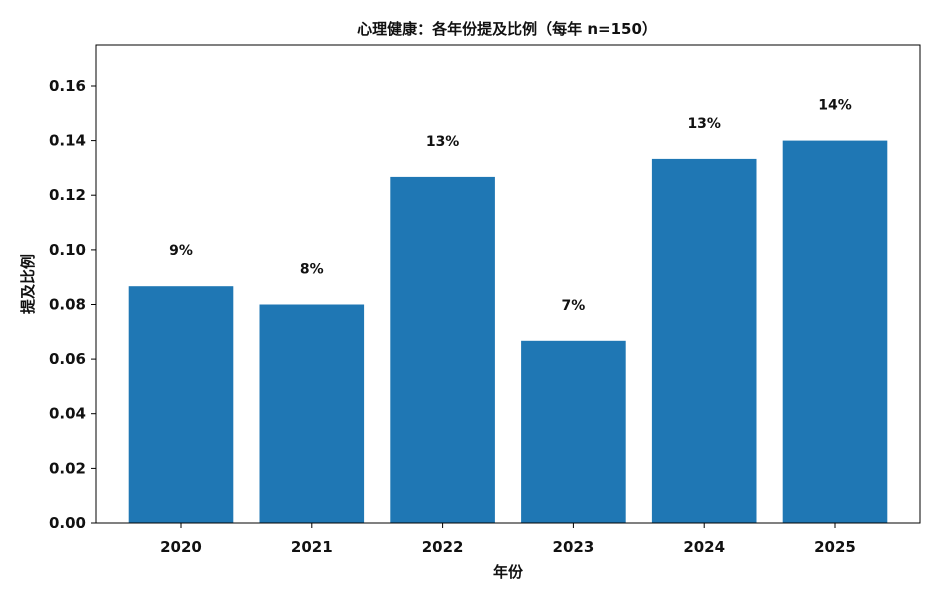 The width and height of the screenshot is (940, 600). Describe the element at coordinates (835, 331) in the screenshot. I see `bar-2025` at that location.